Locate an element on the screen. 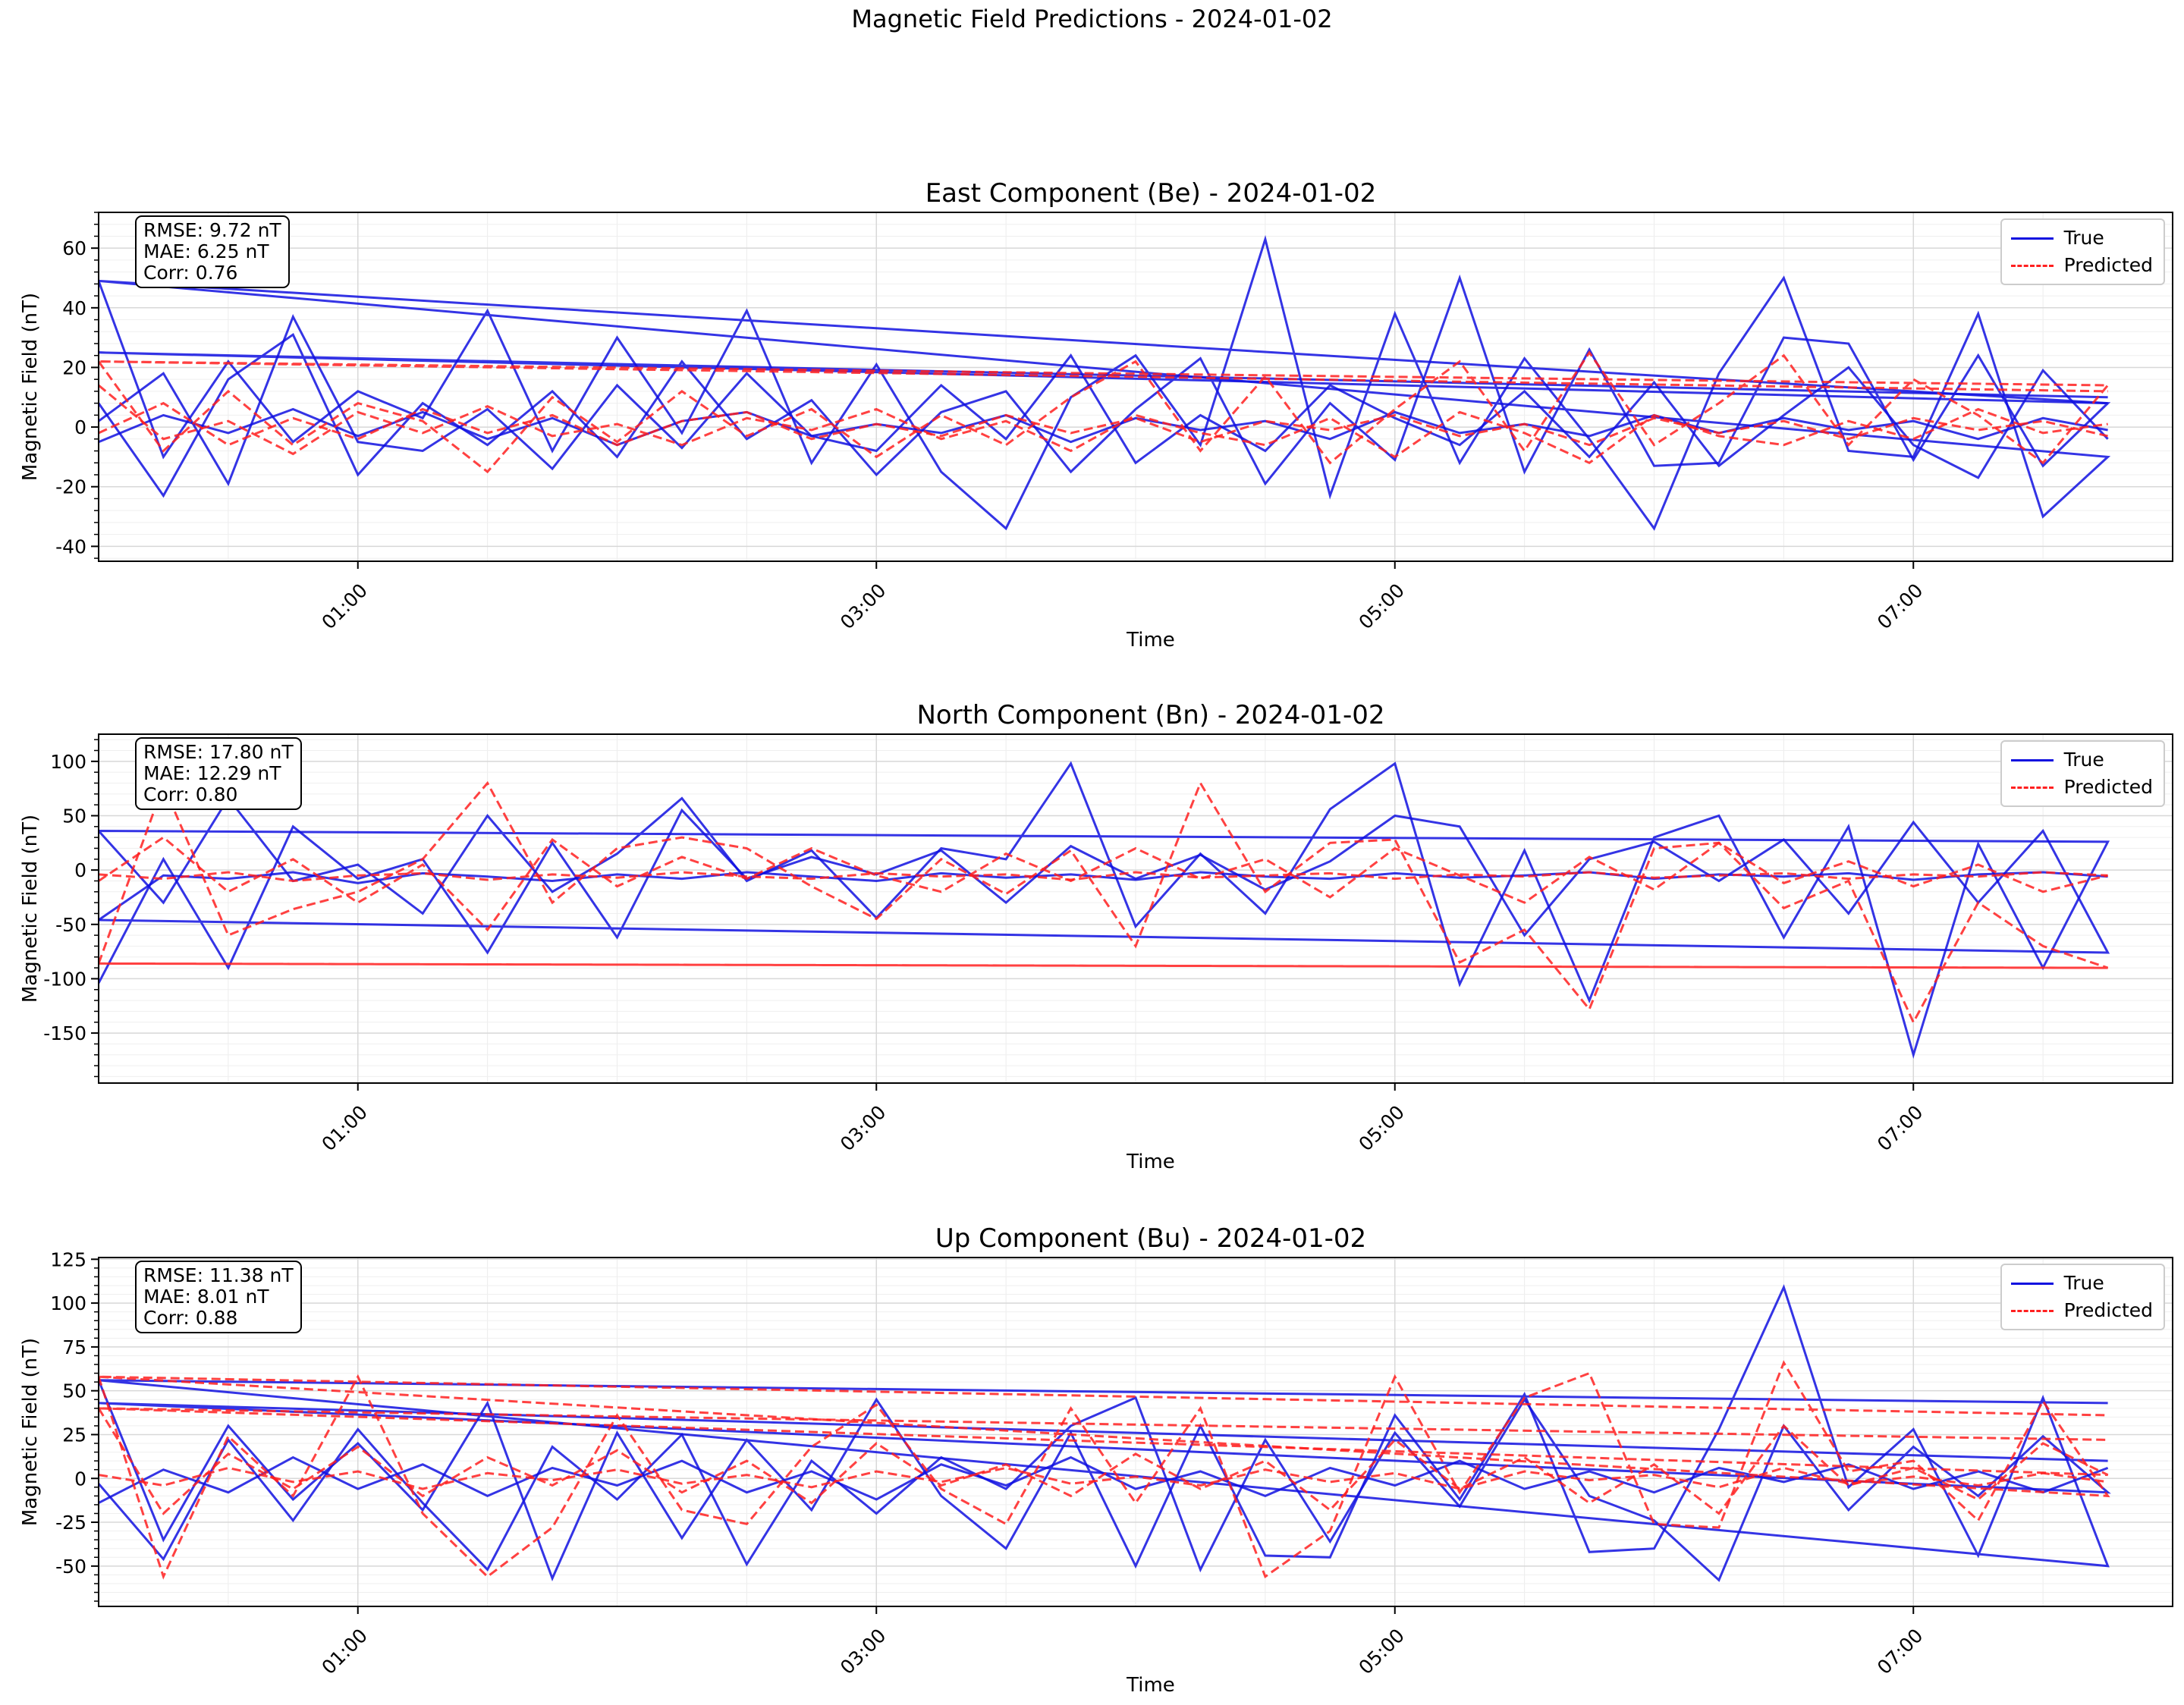 This screenshot has width=2184, height=1705. panel-title: Up Component (Bu) - 2024-01-02 is located at coordinates (1150, 1238).